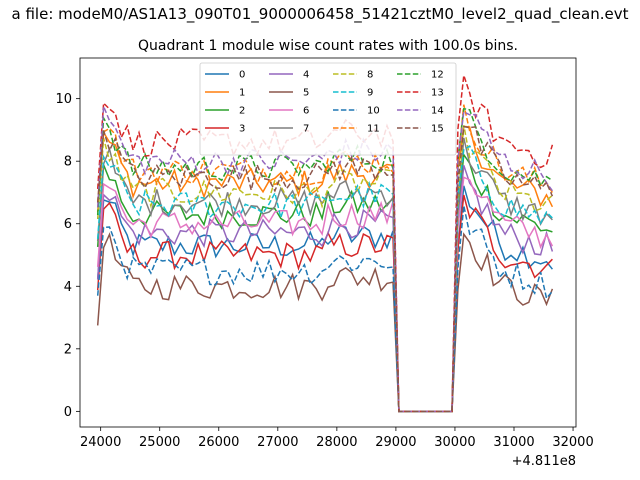  I want to click on legend-label-3: 3, so click(242, 129).